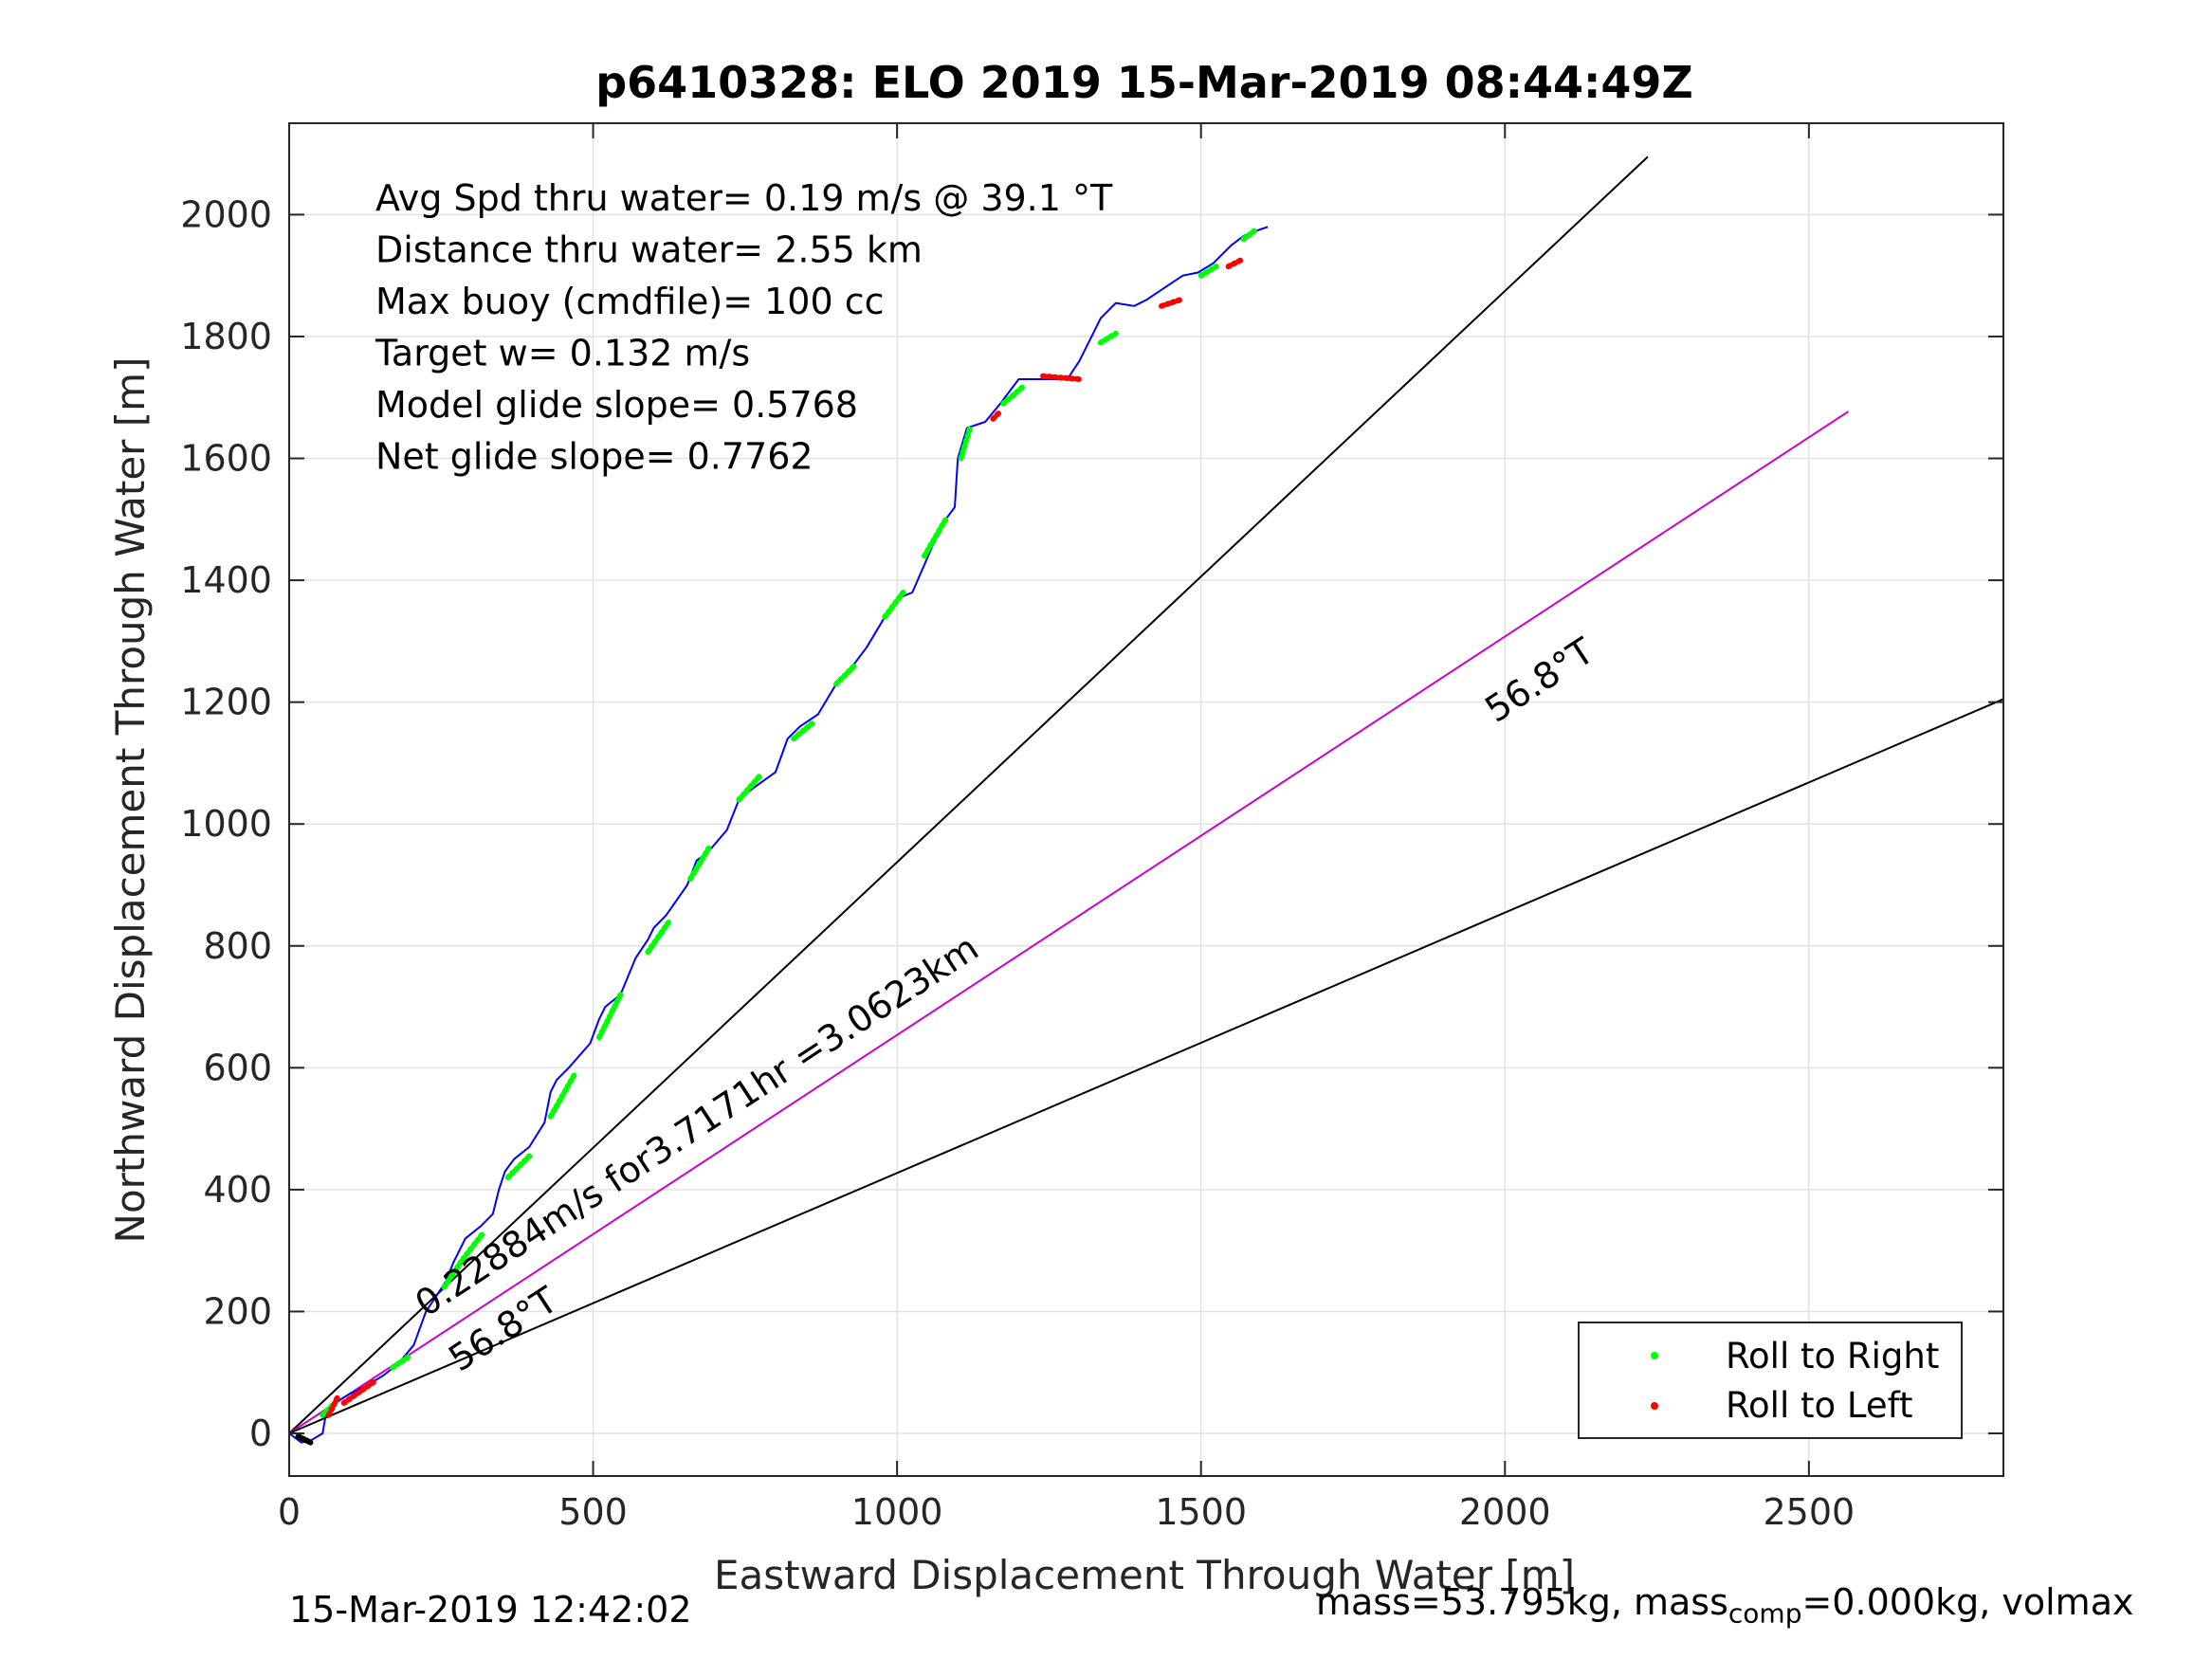 The height and width of the screenshot is (1659, 2212). I want to click on x-tick-label: 0, so click(289, 1512).